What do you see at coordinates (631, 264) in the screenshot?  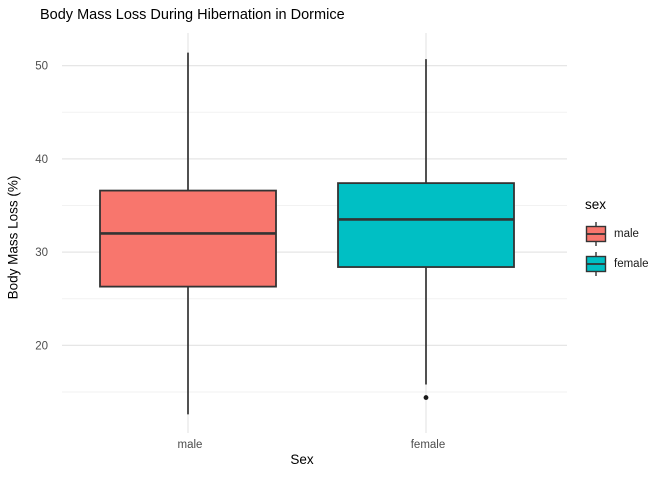 I see `legend-label: female` at bounding box center [631, 264].